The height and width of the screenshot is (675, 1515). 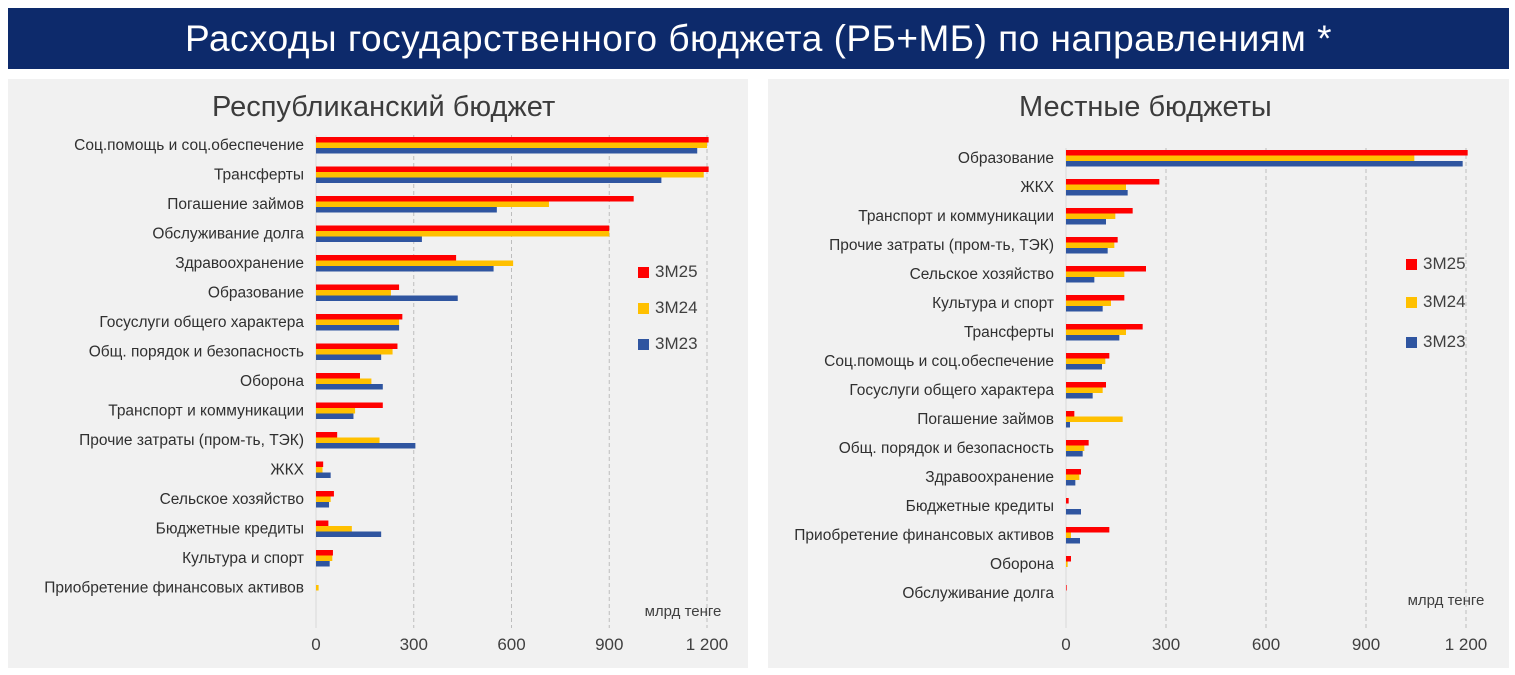 I want to click on republican-x-tick-label: 0, so click(x=315, y=644).